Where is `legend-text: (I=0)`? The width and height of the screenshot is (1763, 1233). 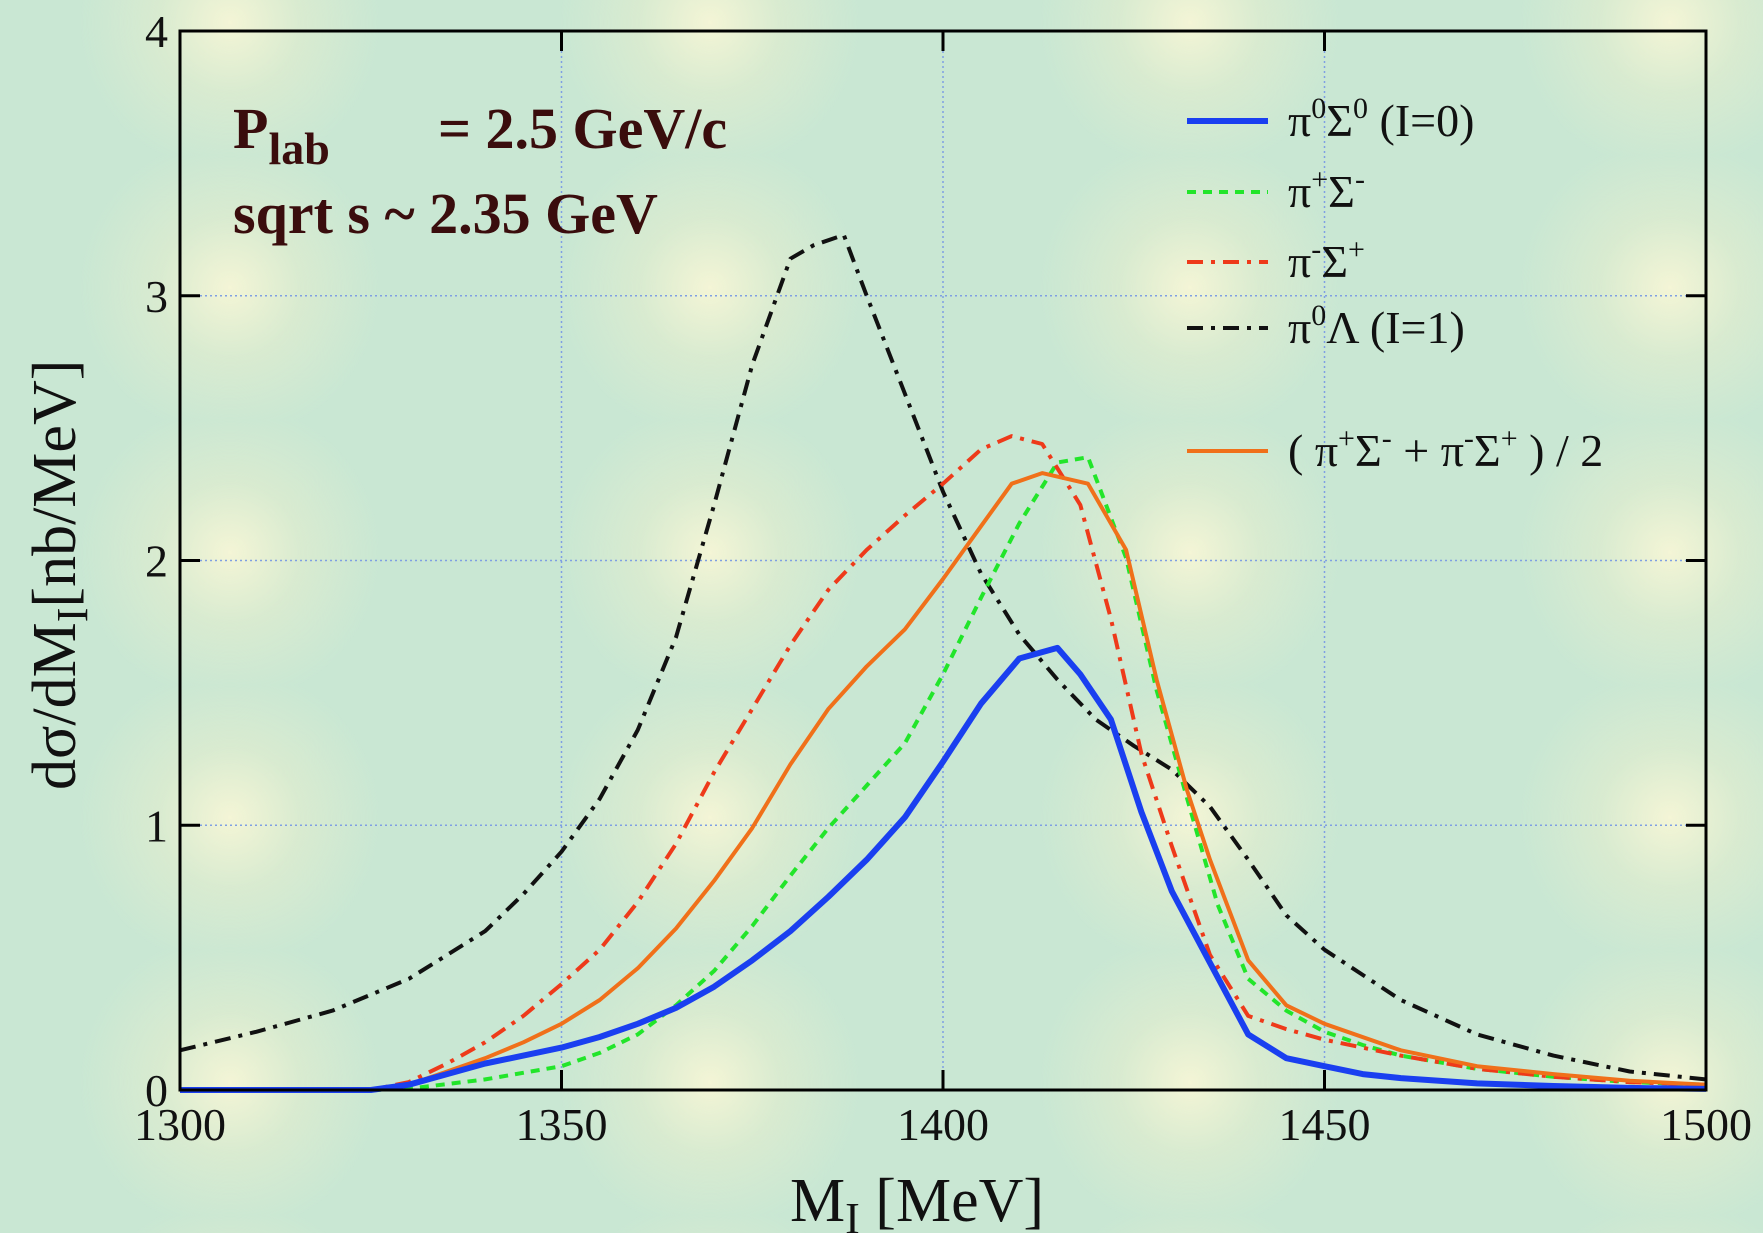 legend-text: (I=0) is located at coordinates (1421, 120).